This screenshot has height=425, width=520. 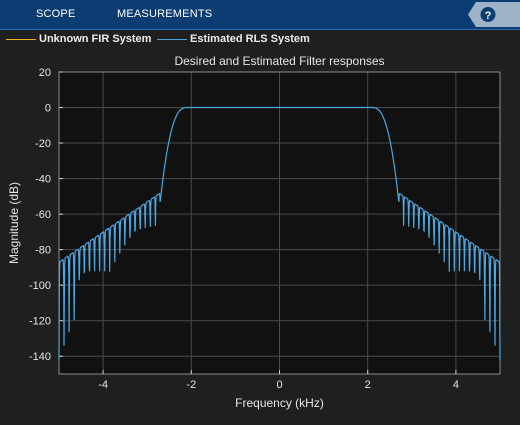 What do you see at coordinates (456, 385) in the screenshot?
I see `tick-label-x: 4` at bounding box center [456, 385].